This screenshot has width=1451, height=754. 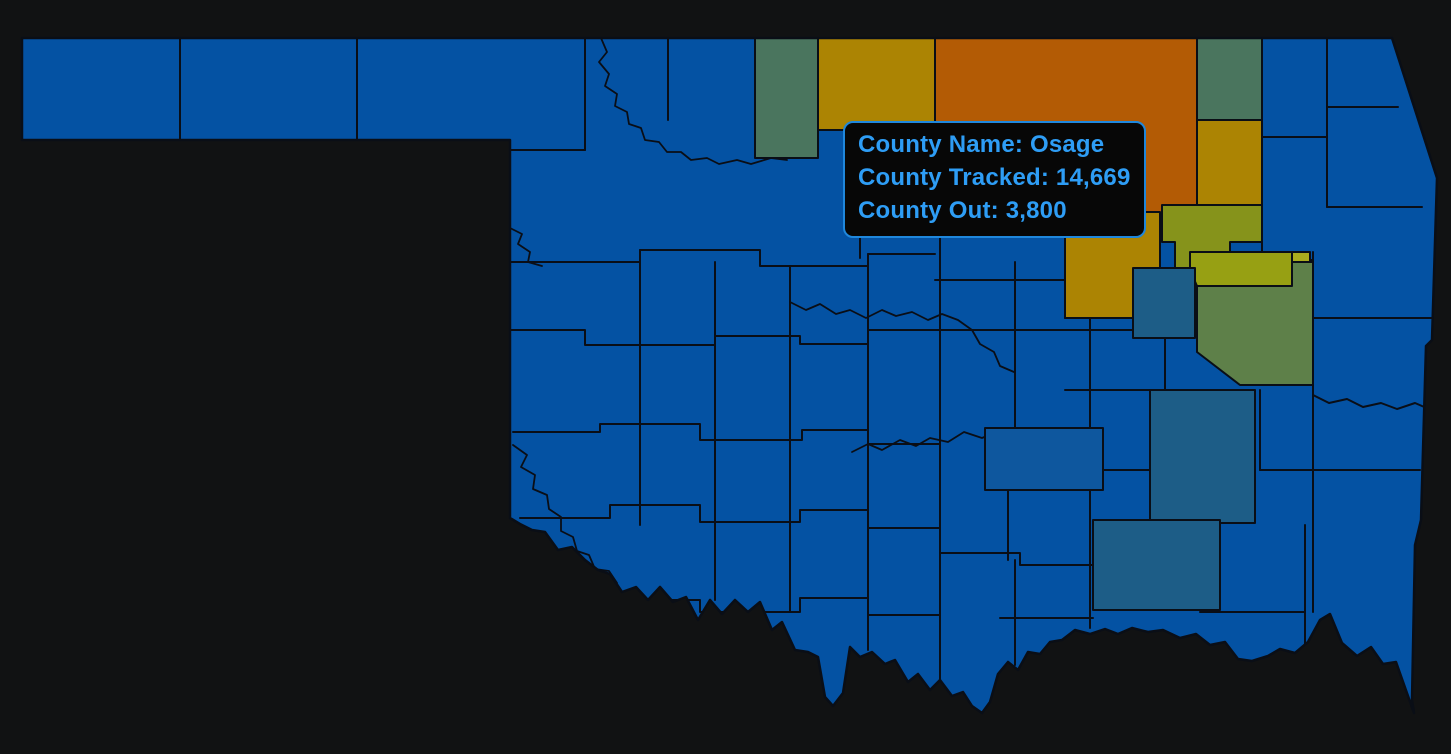 I want to click on county-atoka, so click(x=1156, y=565).